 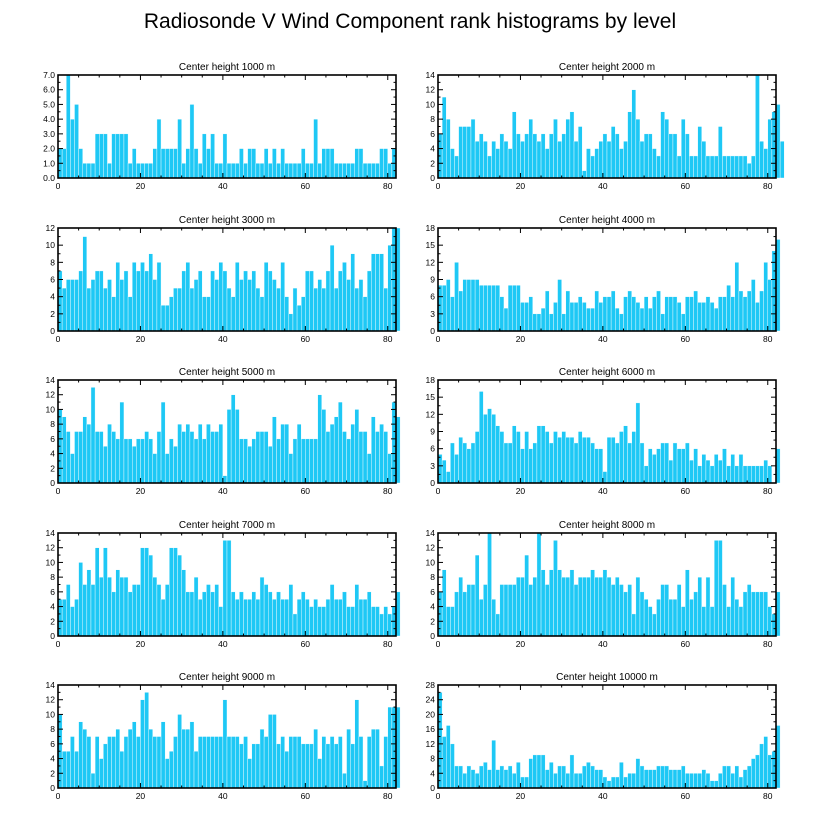 What do you see at coordinates (49, 178) in the screenshot?
I see `y-tick-label: 0.0` at bounding box center [49, 178].